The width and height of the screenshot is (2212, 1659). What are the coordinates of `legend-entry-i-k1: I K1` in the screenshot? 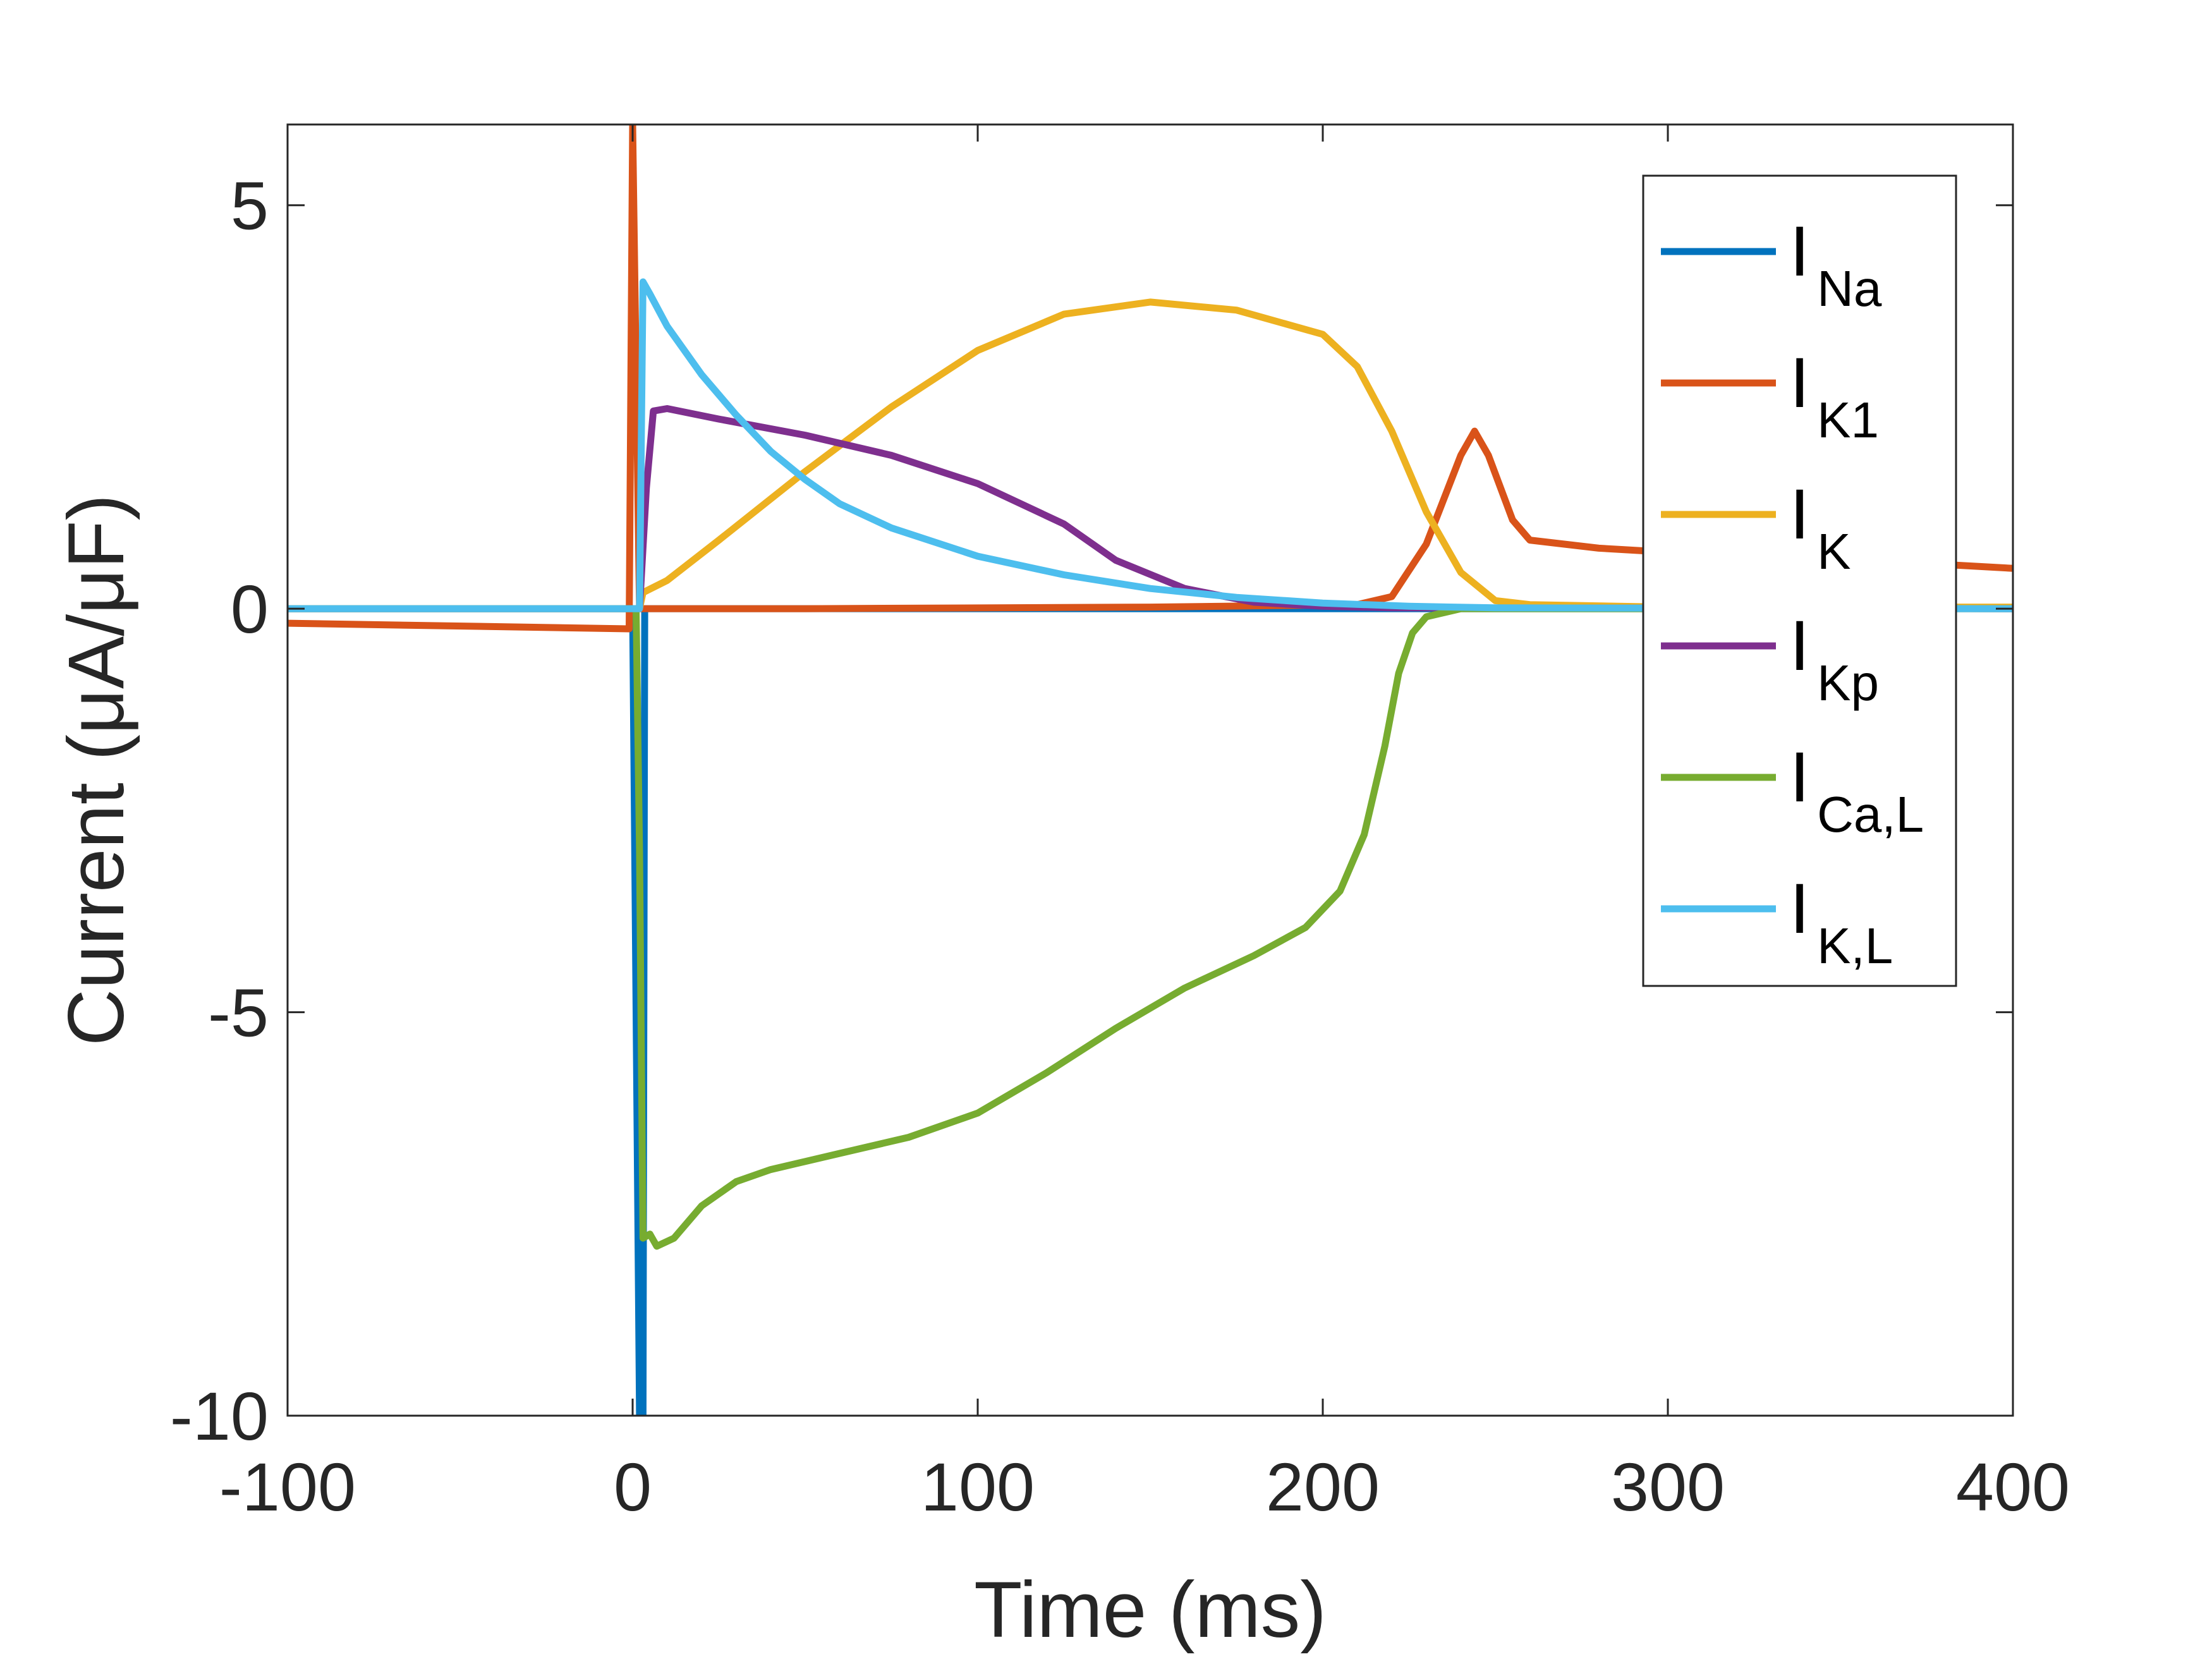 It's located at (1834, 396).